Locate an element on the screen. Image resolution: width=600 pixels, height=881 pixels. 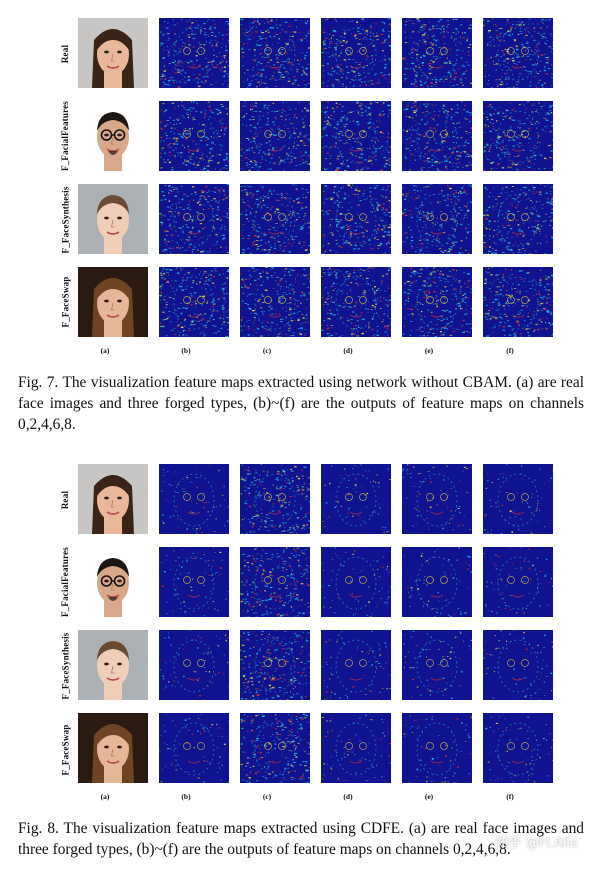
row-label: Real is located at coordinates (64, 500).